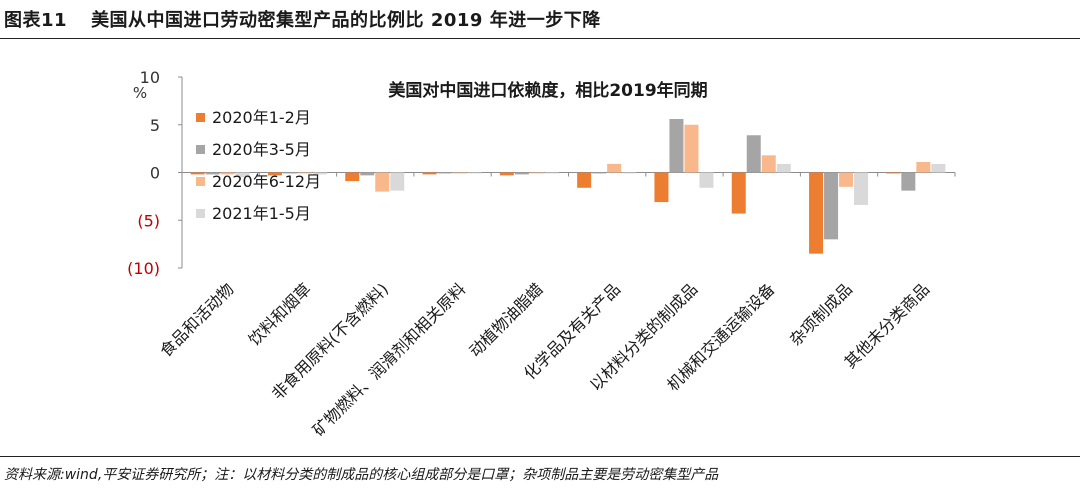 The height and width of the screenshot is (492, 1080). Describe the element at coordinates (155, 125) in the screenshot. I see `y-tick-label: 5` at that location.